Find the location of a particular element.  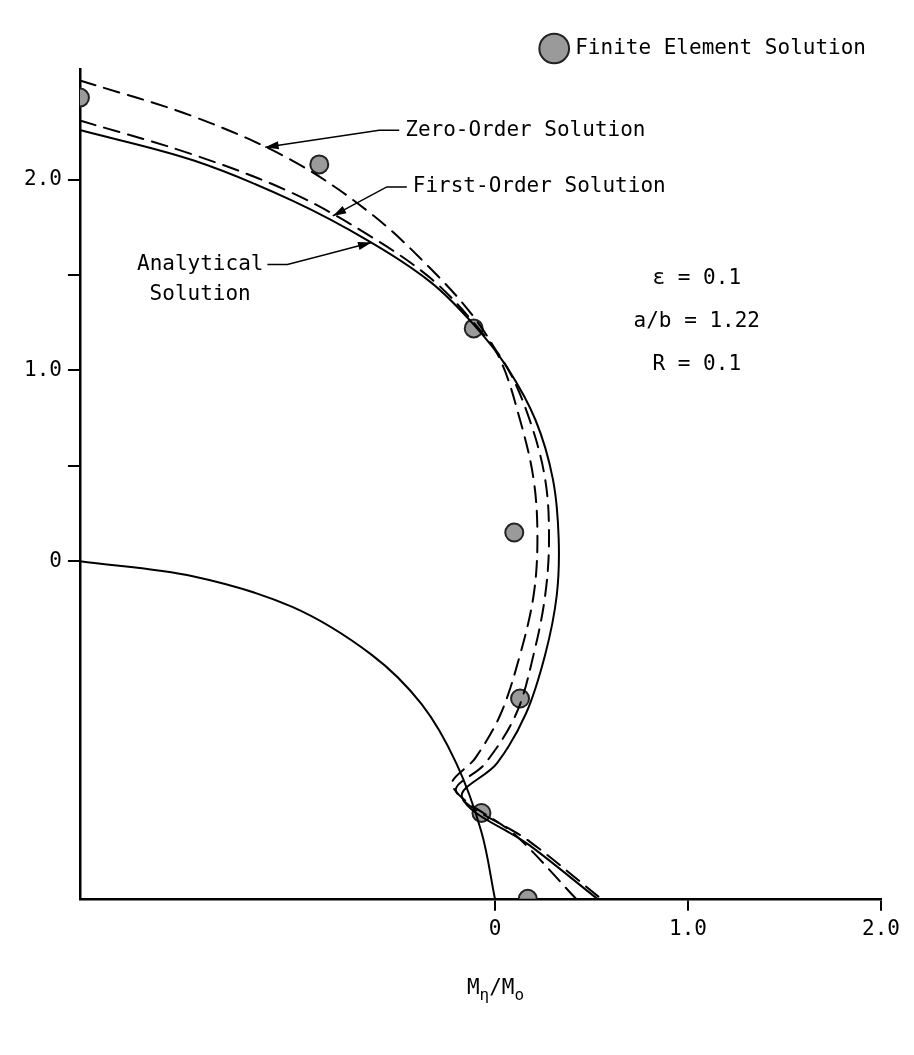

legend-label: Finite Element Solution is located at coordinates (721, 46).